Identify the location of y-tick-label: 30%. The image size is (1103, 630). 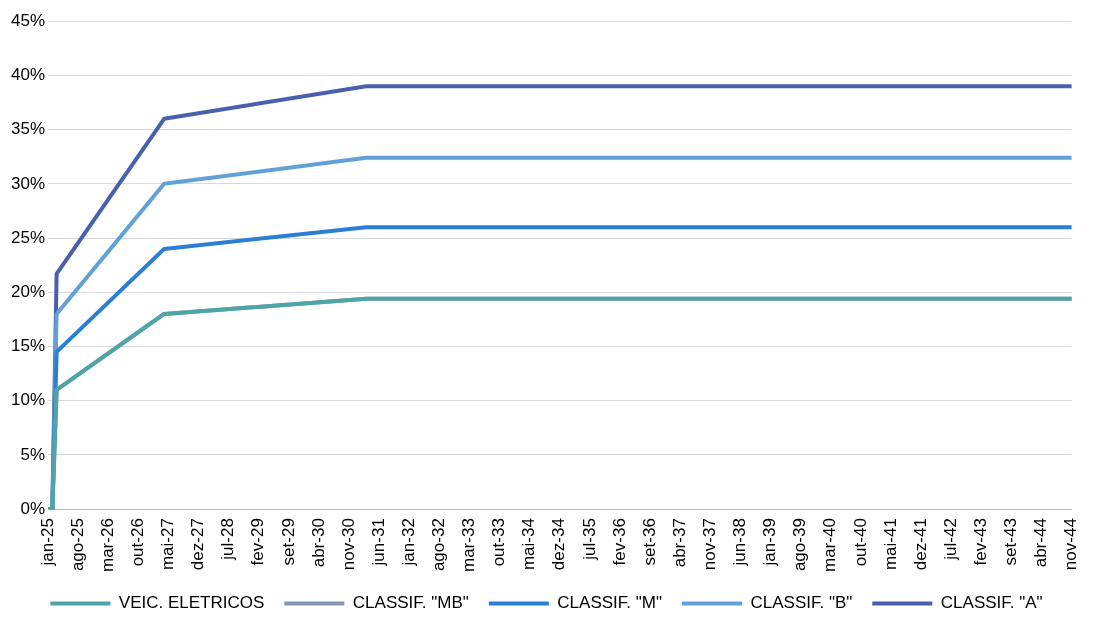
(28, 183).